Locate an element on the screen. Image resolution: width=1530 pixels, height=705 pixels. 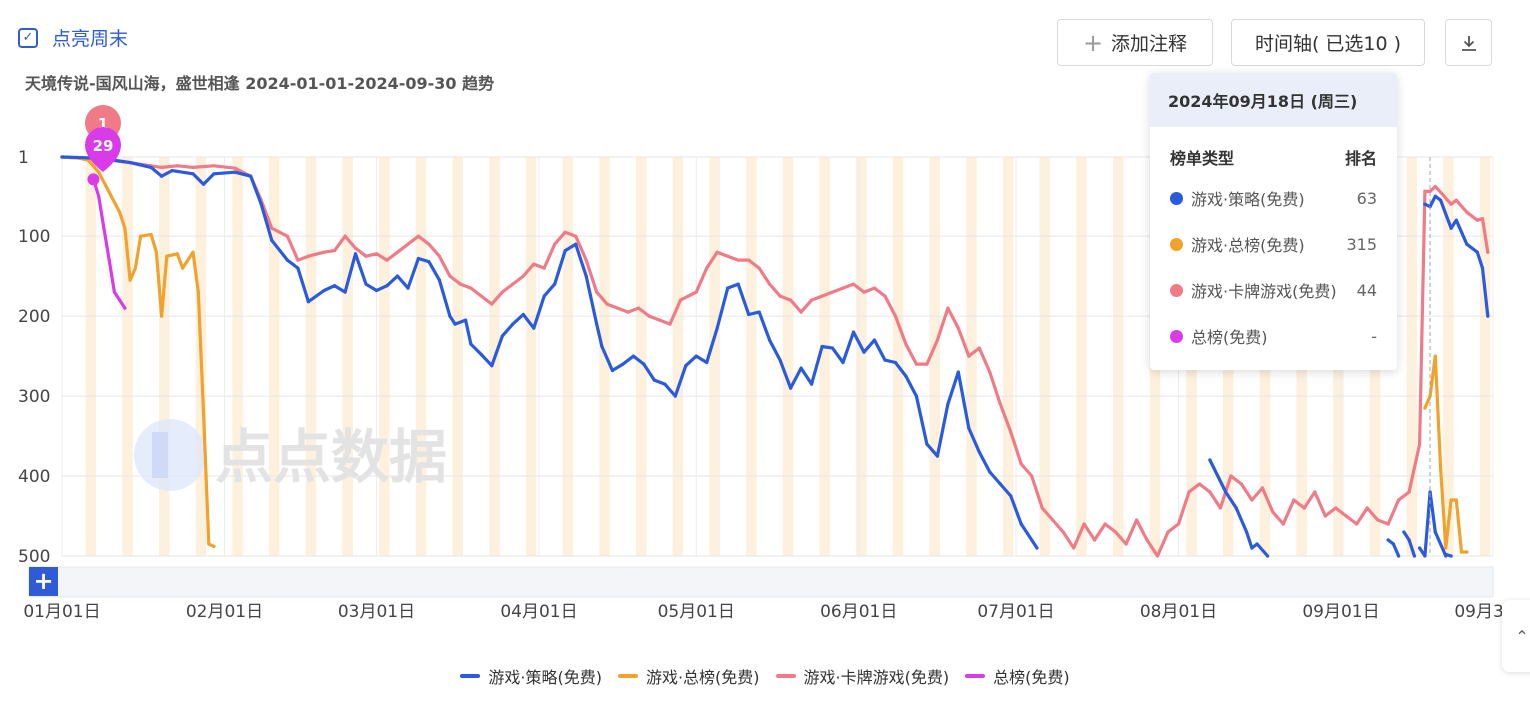
tooltip-row-name: 游戏·总榜(免费) is located at coordinates (1248, 245).